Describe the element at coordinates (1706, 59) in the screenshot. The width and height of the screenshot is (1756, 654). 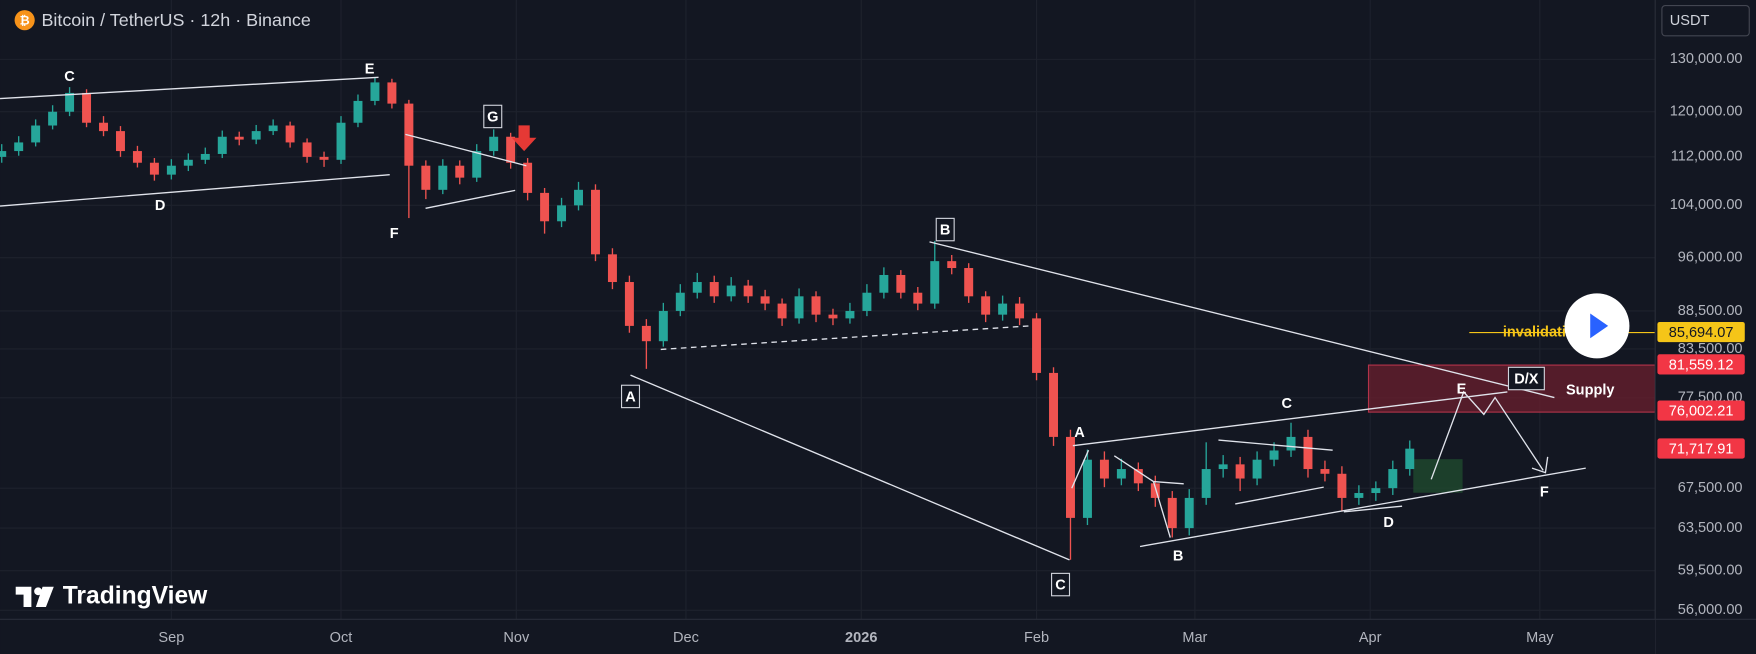
I see `y-tick-label: 130,000.00` at that location.